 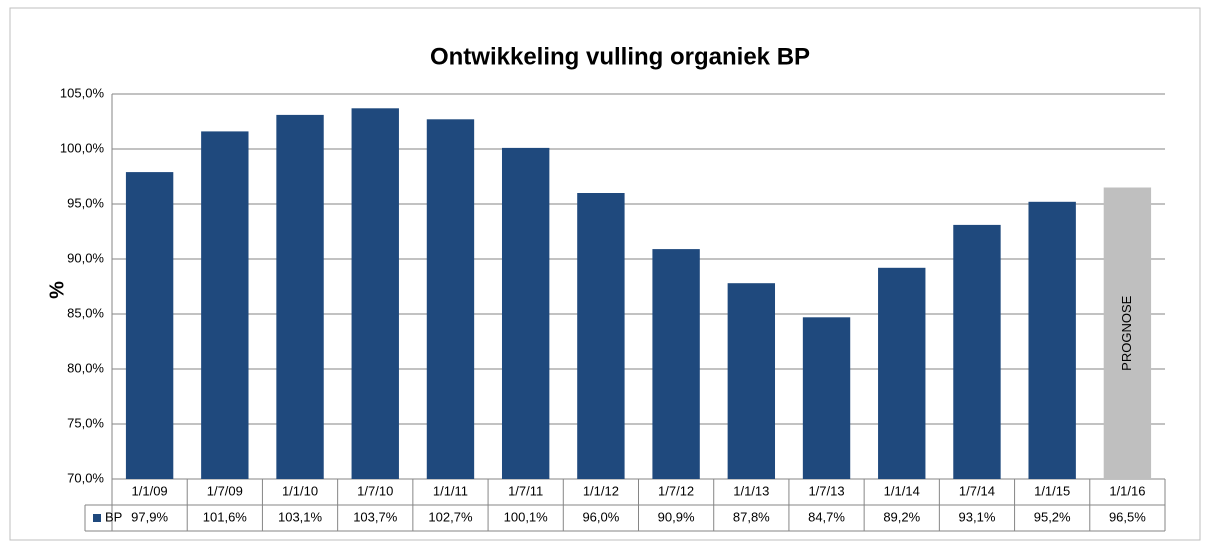 What do you see at coordinates (82, 147) in the screenshot?
I see `y-tick-label: 100,0%` at bounding box center [82, 147].